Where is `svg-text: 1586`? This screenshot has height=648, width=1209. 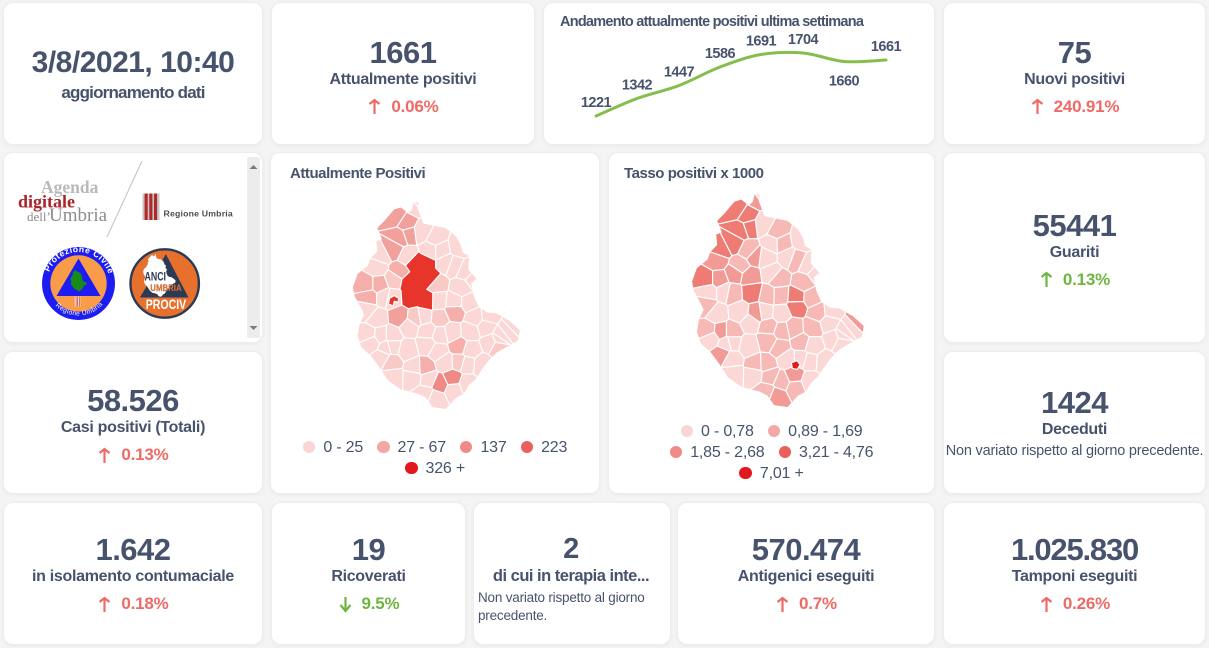
svg-text: 1586 is located at coordinates (720, 54).